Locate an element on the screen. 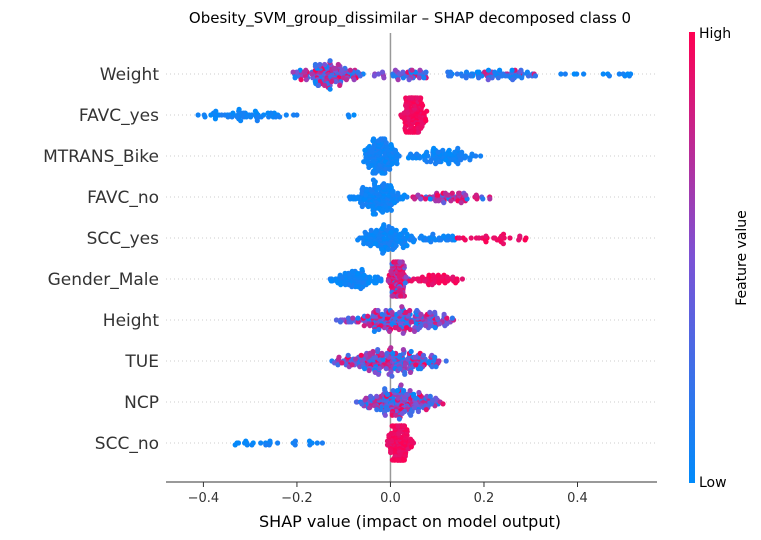 Image resolution: width=761 pixels, height=540 pixels. feature-label: NCP is located at coordinates (141, 403).